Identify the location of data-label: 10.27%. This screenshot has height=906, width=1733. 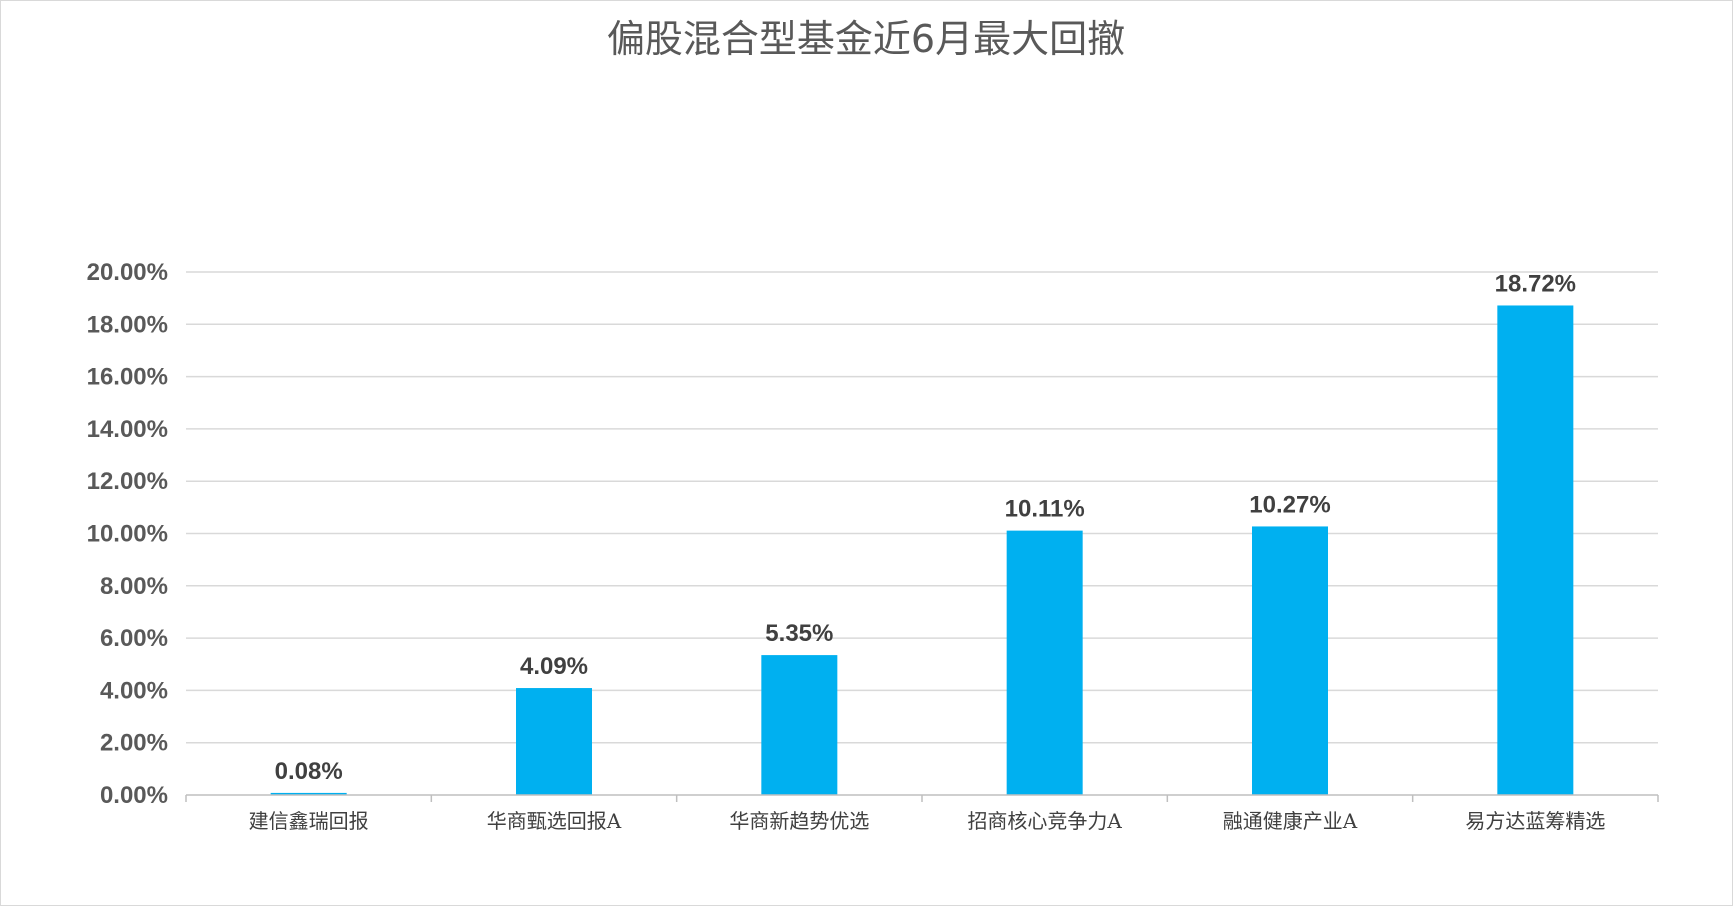
(1289, 504).